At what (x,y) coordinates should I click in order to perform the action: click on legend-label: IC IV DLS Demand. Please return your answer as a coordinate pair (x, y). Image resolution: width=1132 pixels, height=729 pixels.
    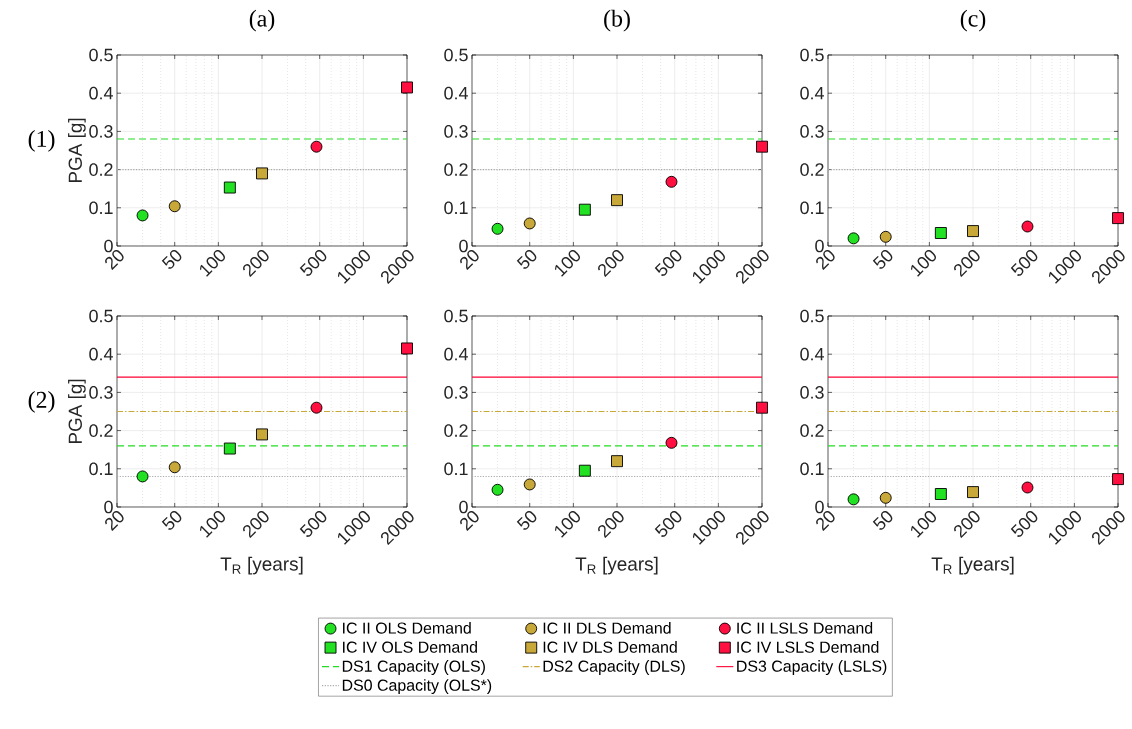
    Looking at the image, I should click on (610, 647).